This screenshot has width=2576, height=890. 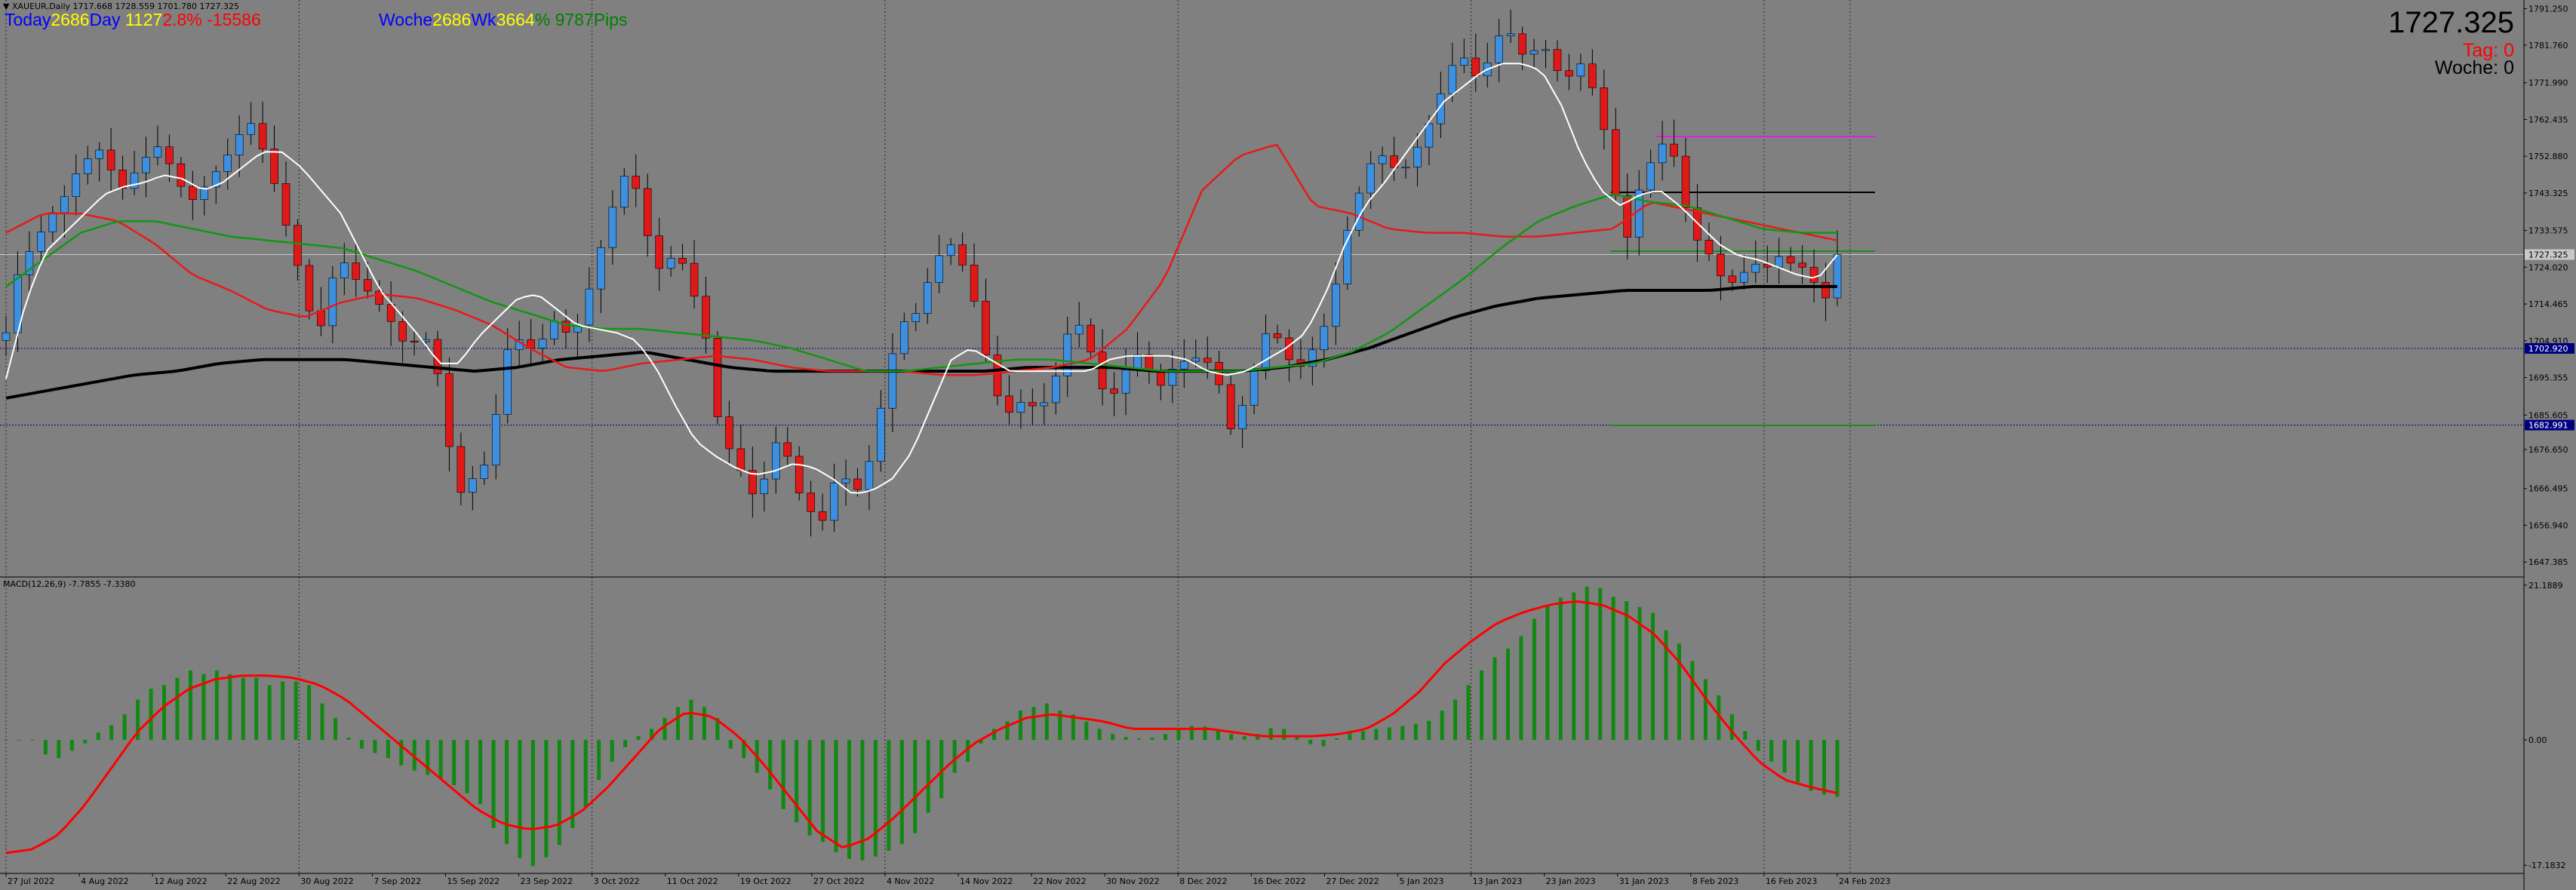 I want to click on y-tick-label: 1714.465, so click(x=2548, y=304).